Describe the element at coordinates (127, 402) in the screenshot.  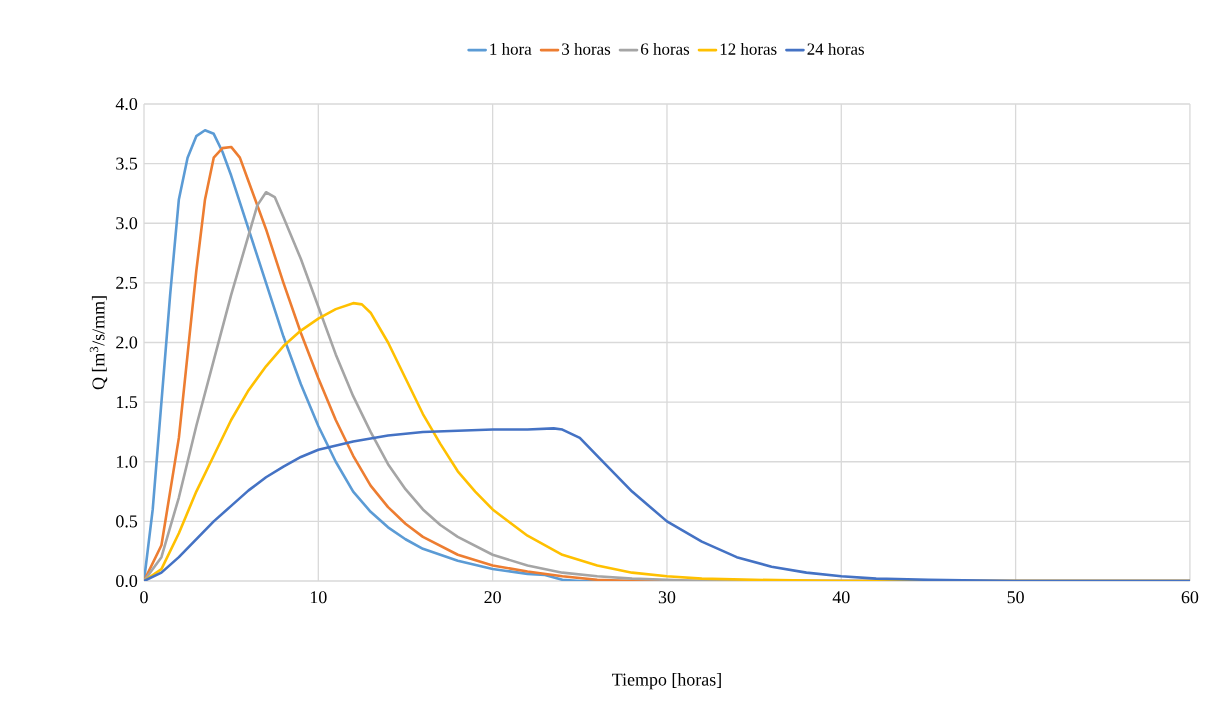
I see `y-tick-label: 1.5` at that location.